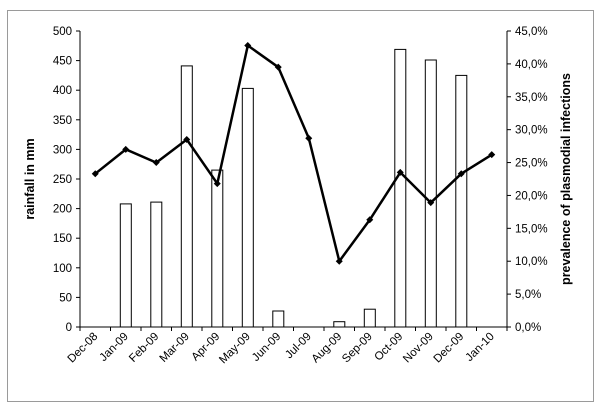 Image resolution: width=600 pixels, height=410 pixels. Describe the element at coordinates (62, 180) in the screenshot. I see `y-left-tick-5: 250` at that location.